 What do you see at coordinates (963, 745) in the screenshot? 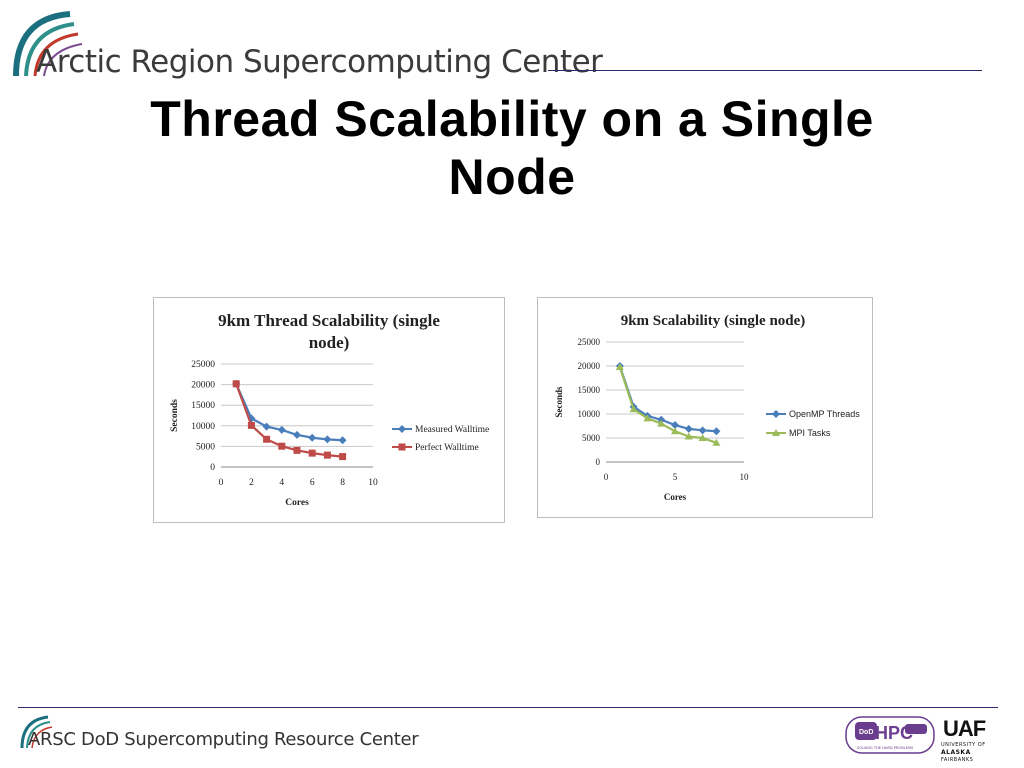
I see `uaf-logo-line-1: UNIVERSITY OF` at bounding box center [963, 745].